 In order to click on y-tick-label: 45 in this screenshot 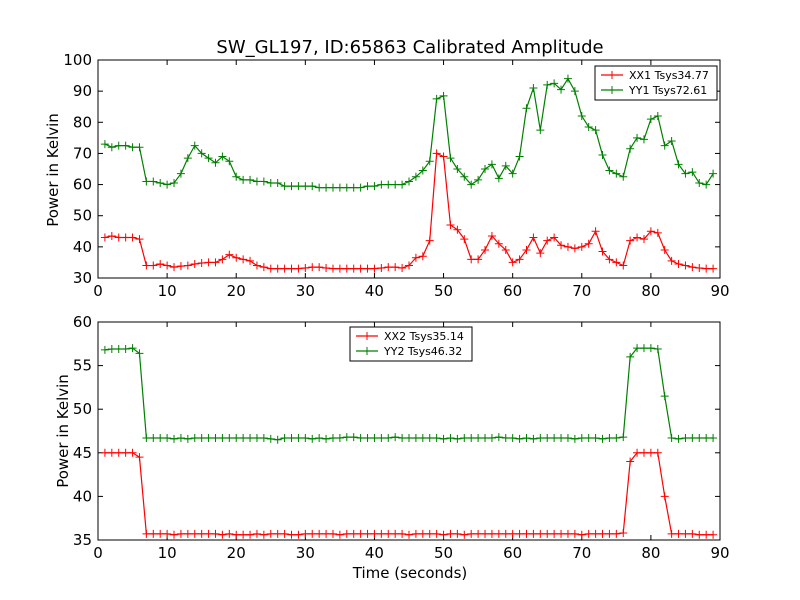, I will do `click(82, 453)`.